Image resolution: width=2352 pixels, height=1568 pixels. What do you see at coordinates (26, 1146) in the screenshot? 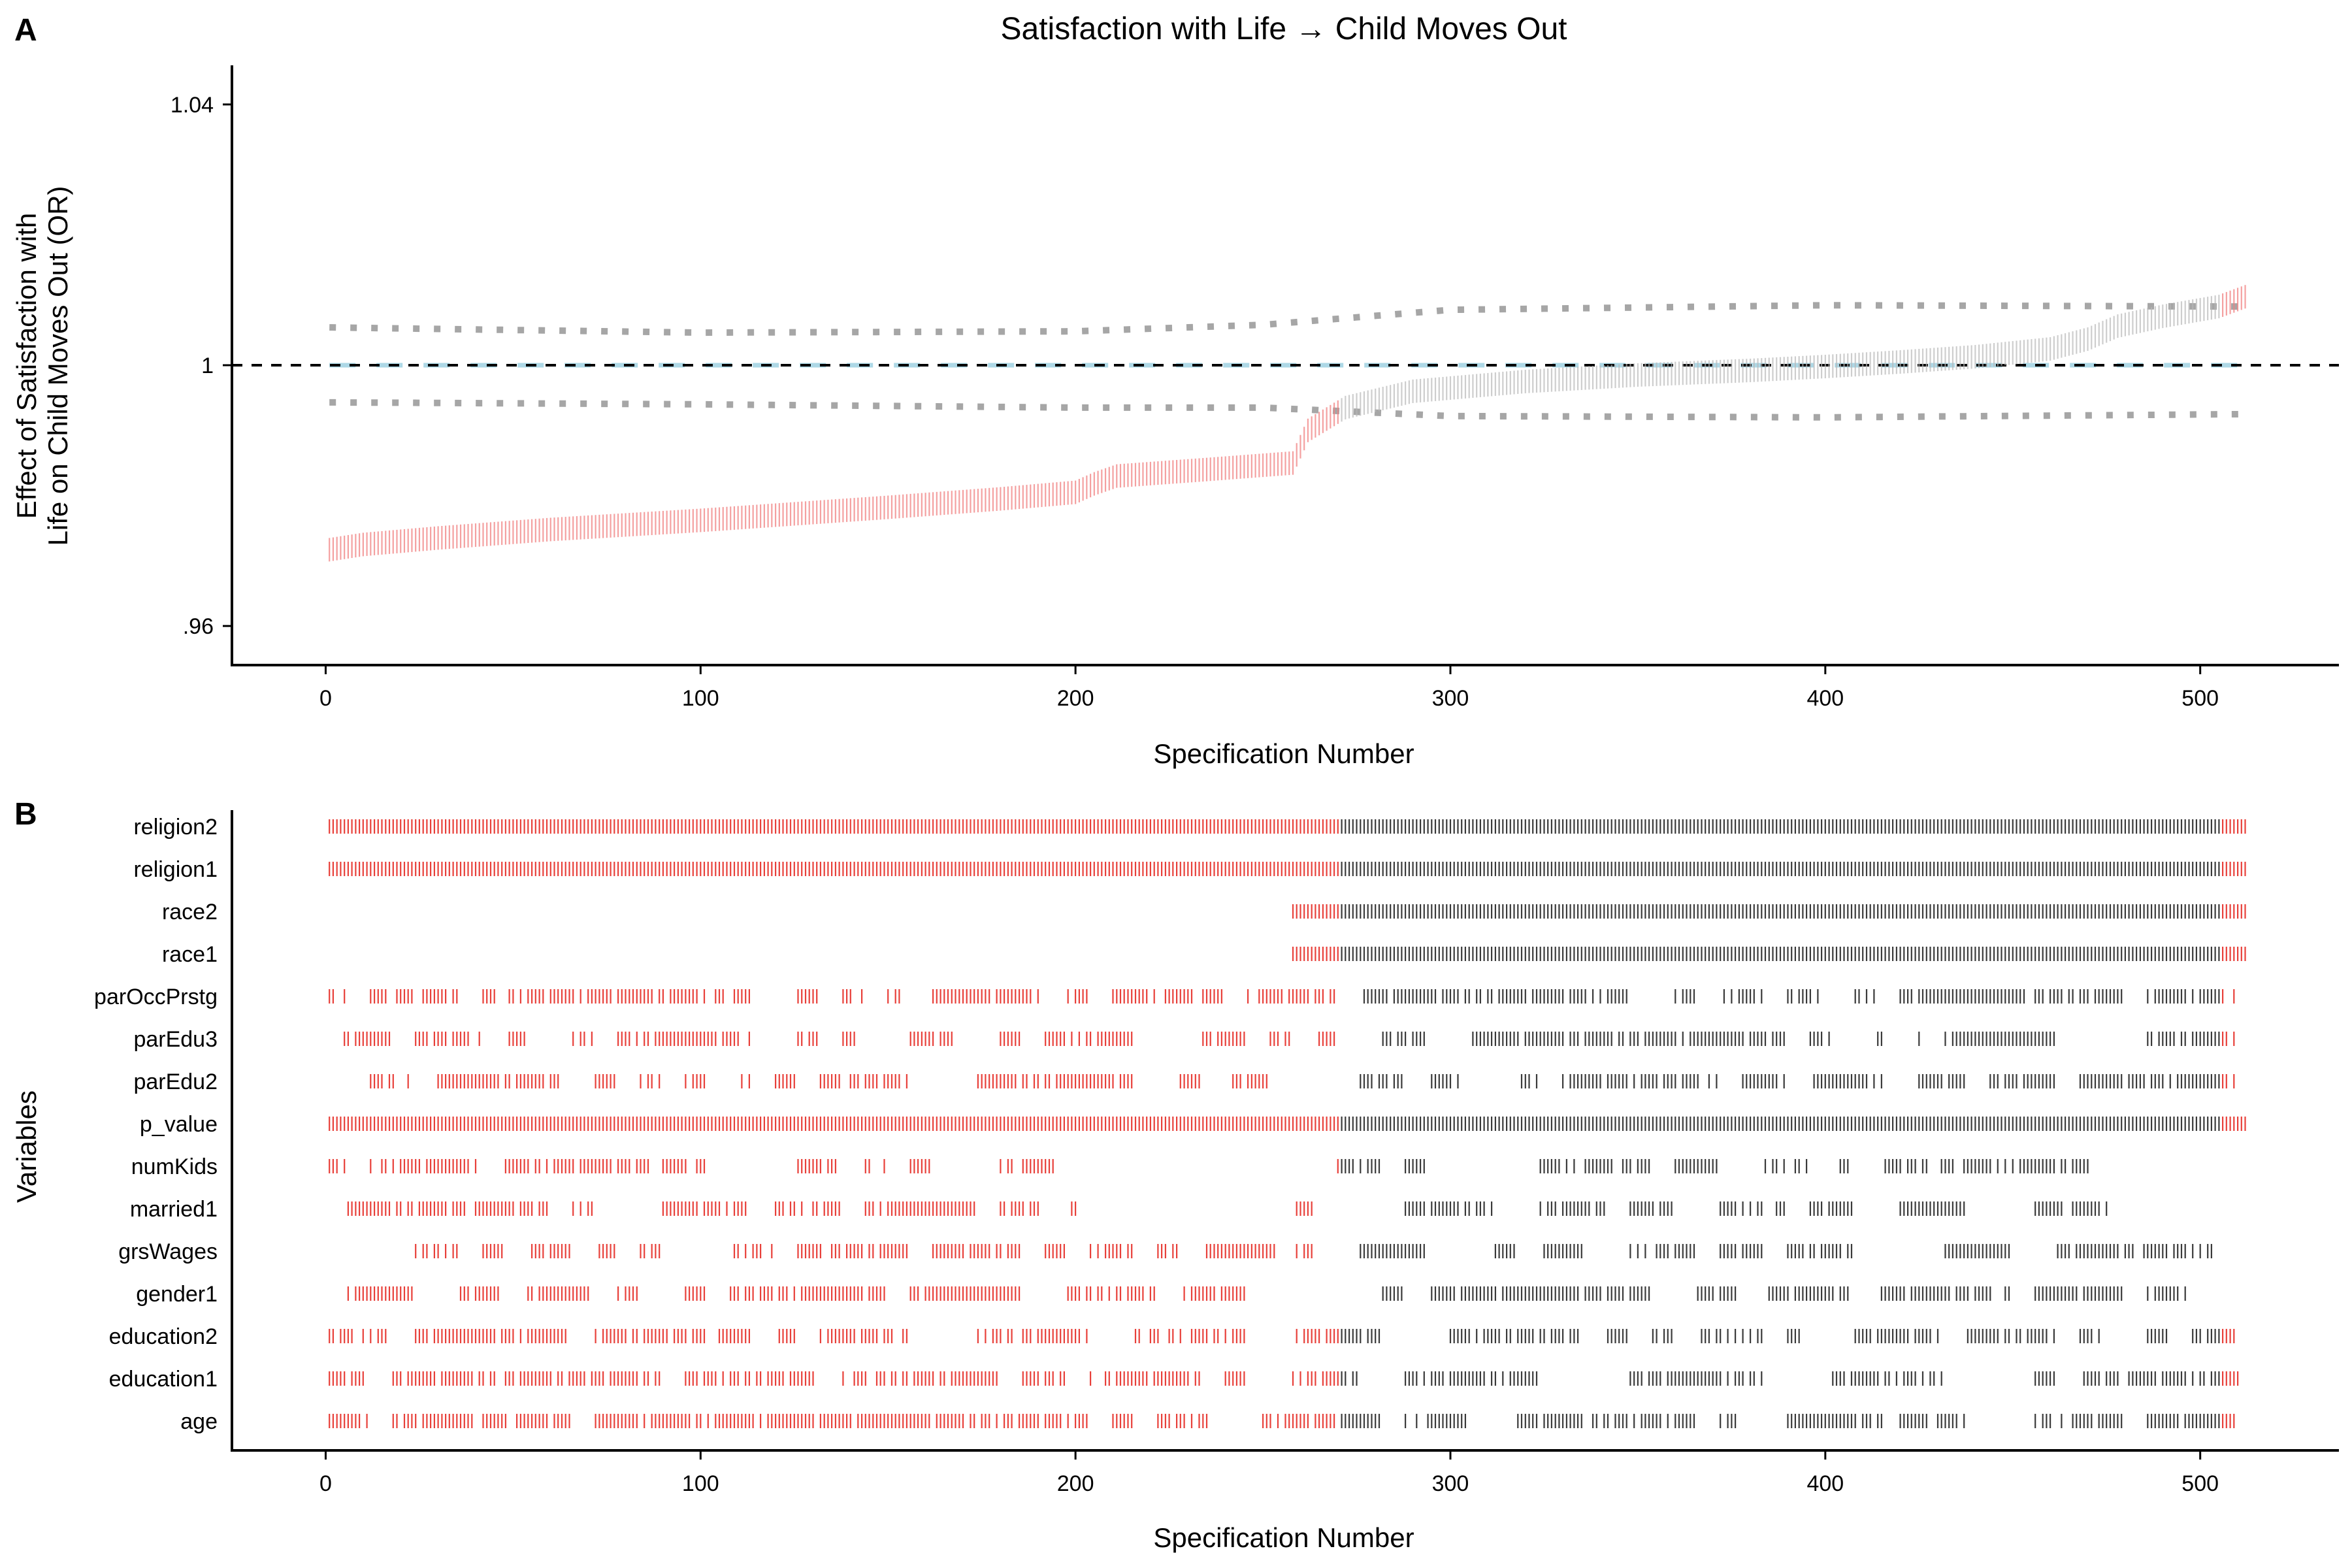
I see `panel-b-y-axis-title: Variables` at bounding box center [26, 1146].